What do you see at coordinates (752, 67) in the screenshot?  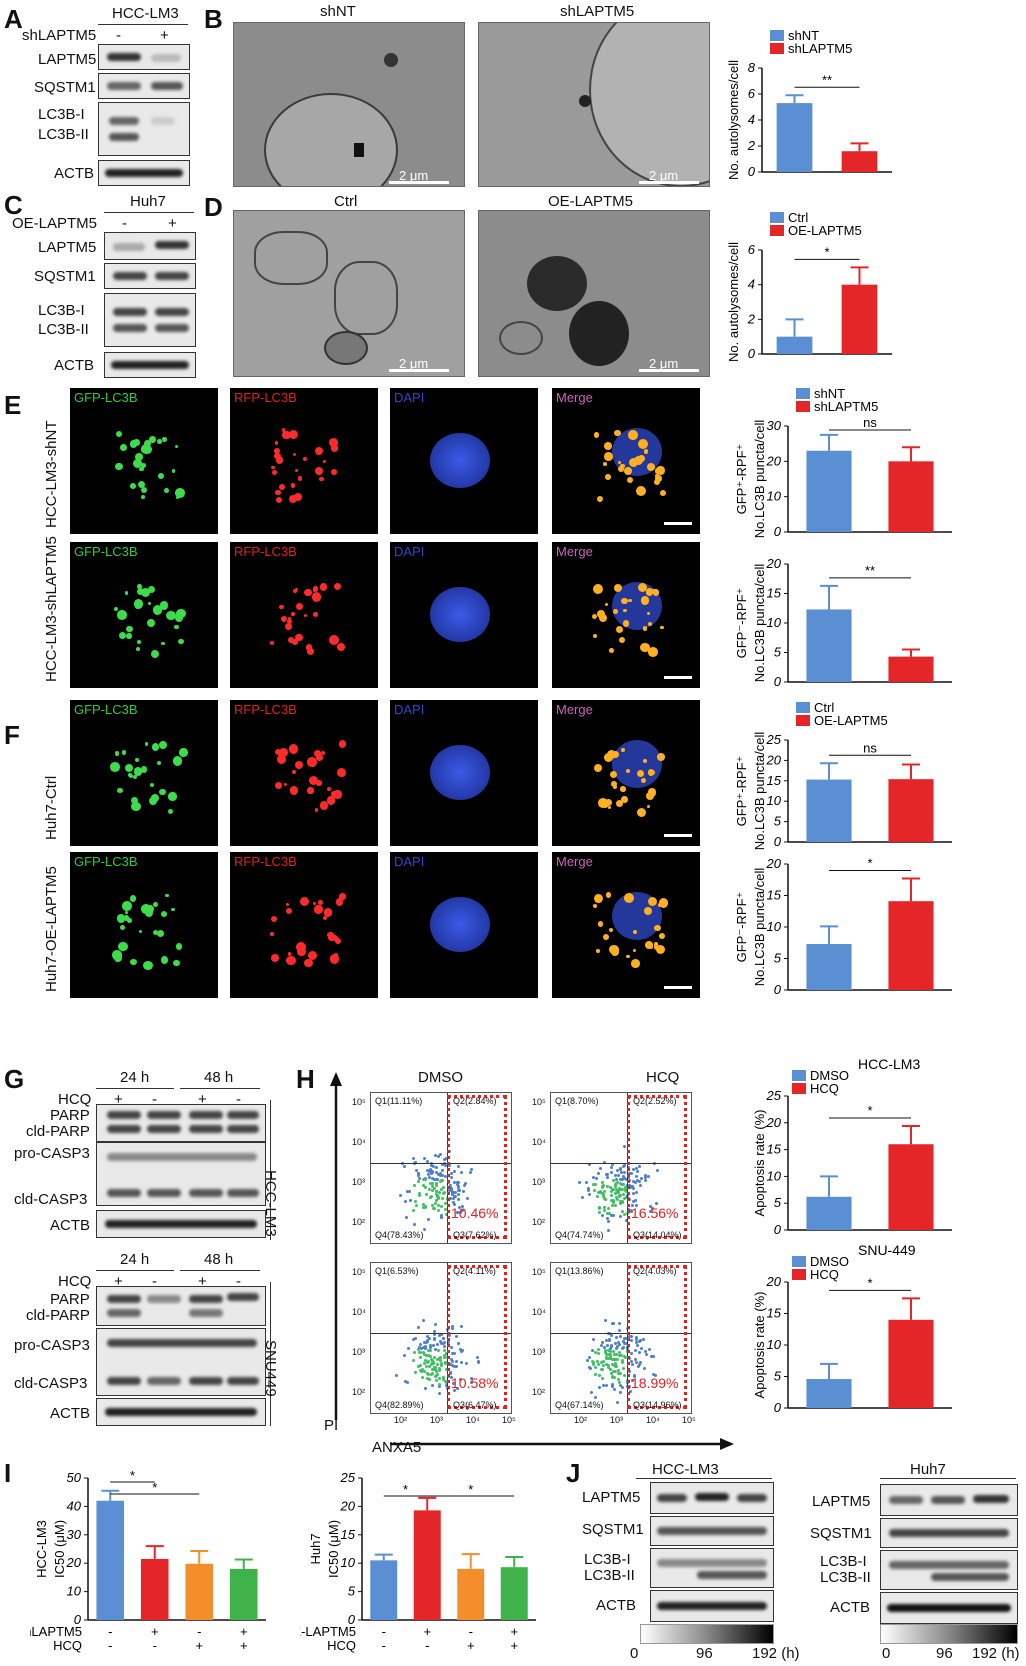 I see `y-tick-label: 8` at bounding box center [752, 67].